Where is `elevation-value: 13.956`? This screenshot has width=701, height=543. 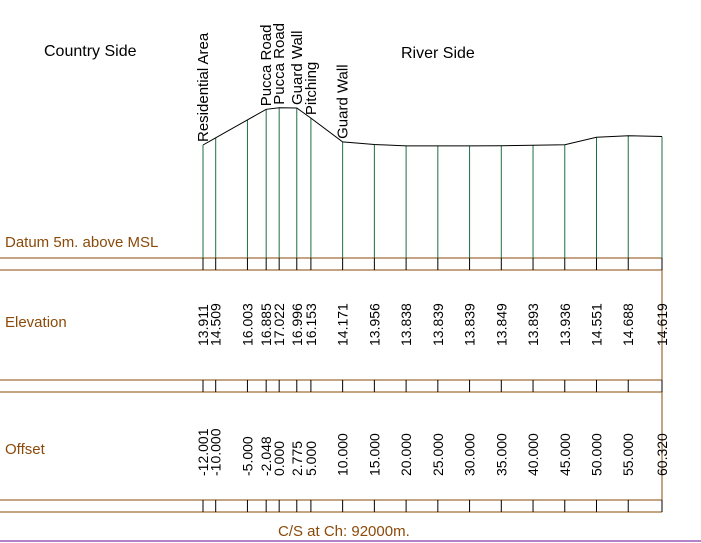 elevation-value: 13.956 is located at coordinates (374, 324).